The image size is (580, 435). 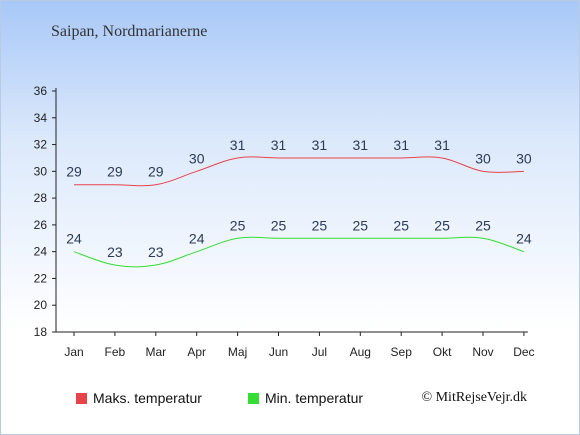 I want to click on x-tick-label-maj: Maj, so click(x=237, y=352).